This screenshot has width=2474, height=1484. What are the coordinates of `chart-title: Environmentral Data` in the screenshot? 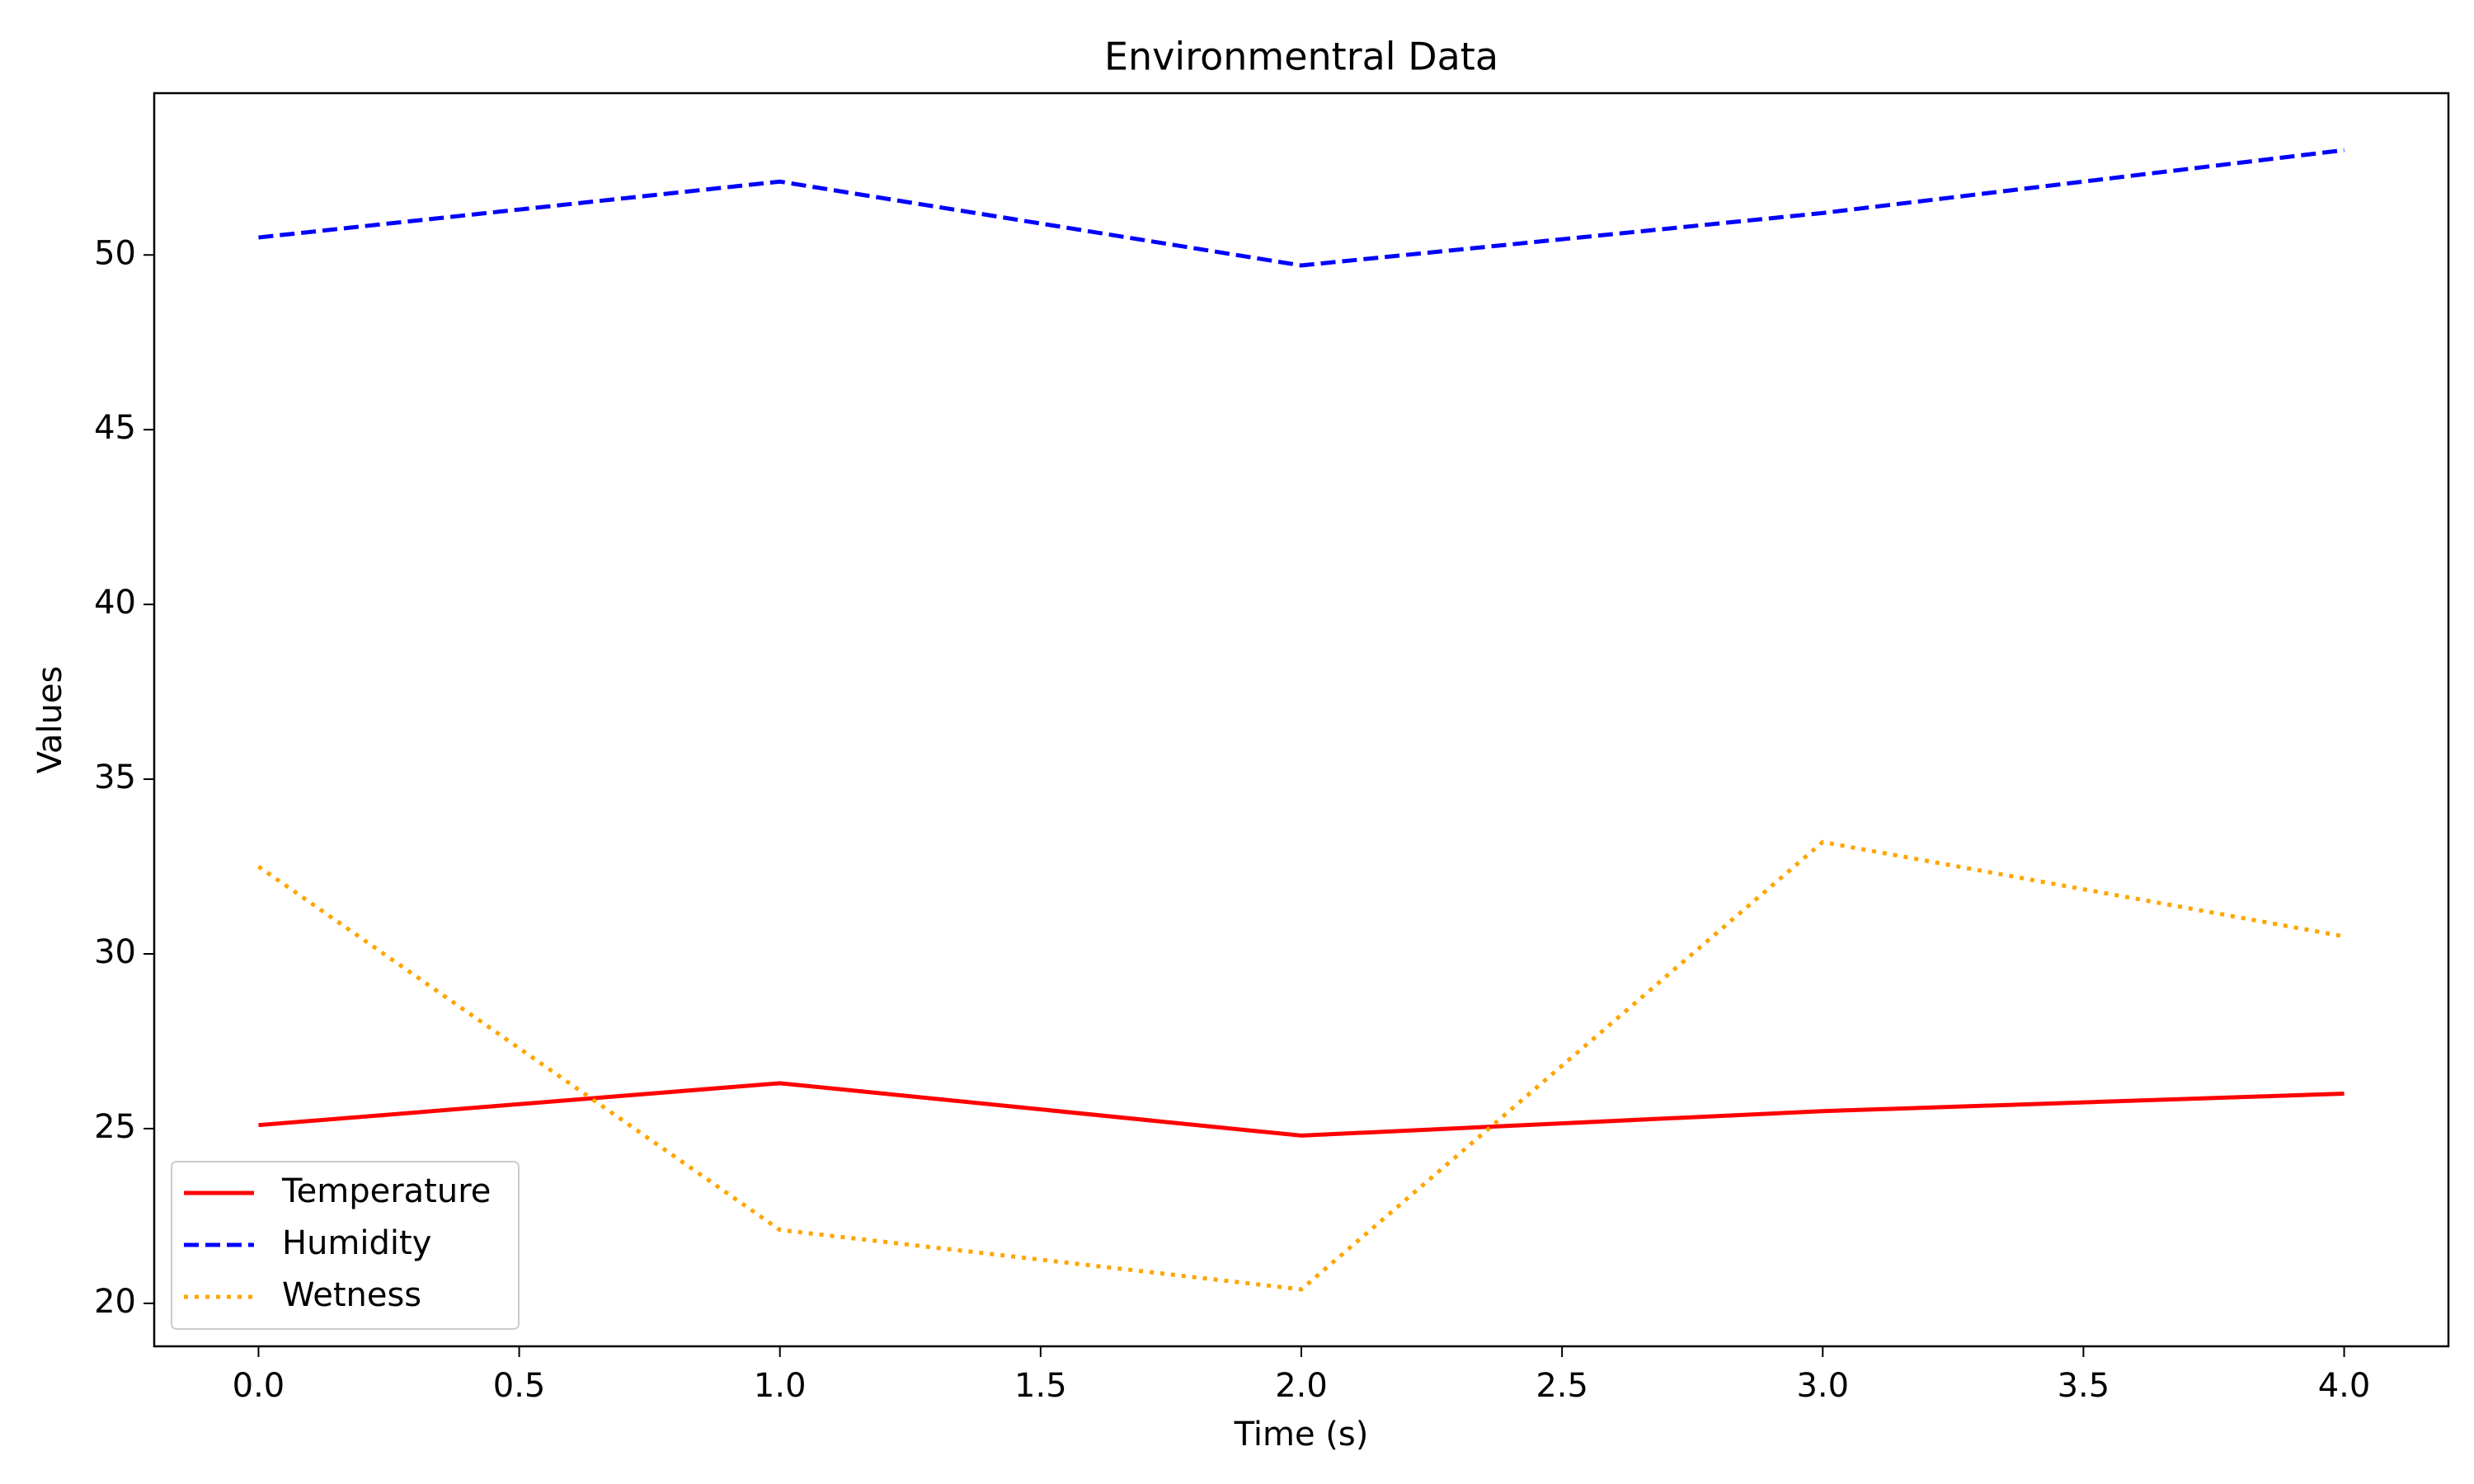 It's located at (1301, 57).